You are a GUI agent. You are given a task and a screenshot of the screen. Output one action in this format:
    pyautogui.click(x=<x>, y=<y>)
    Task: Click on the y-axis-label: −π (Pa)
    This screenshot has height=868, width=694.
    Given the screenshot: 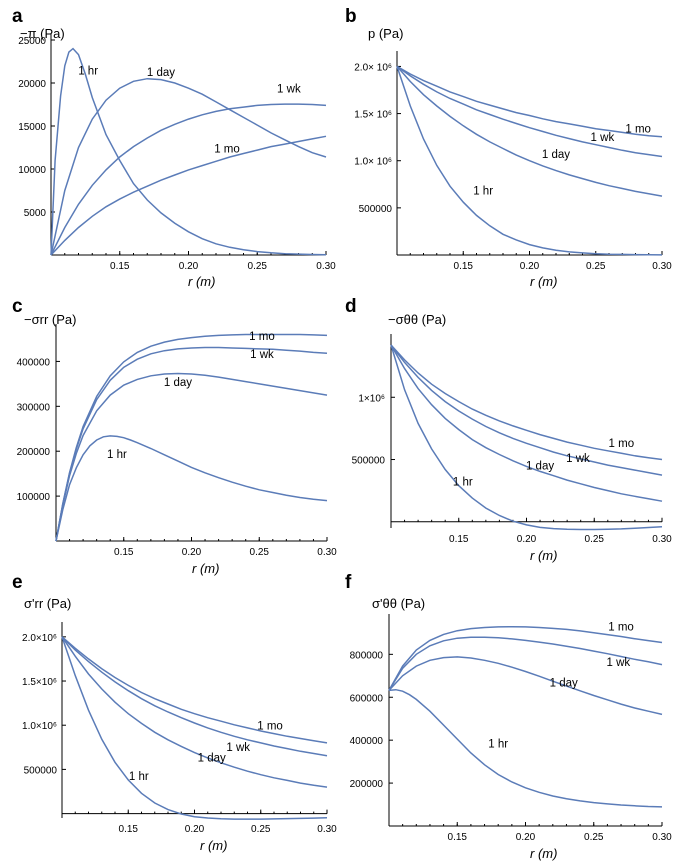 What is the action you would take?
    pyautogui.click(x=42, y=33)
    